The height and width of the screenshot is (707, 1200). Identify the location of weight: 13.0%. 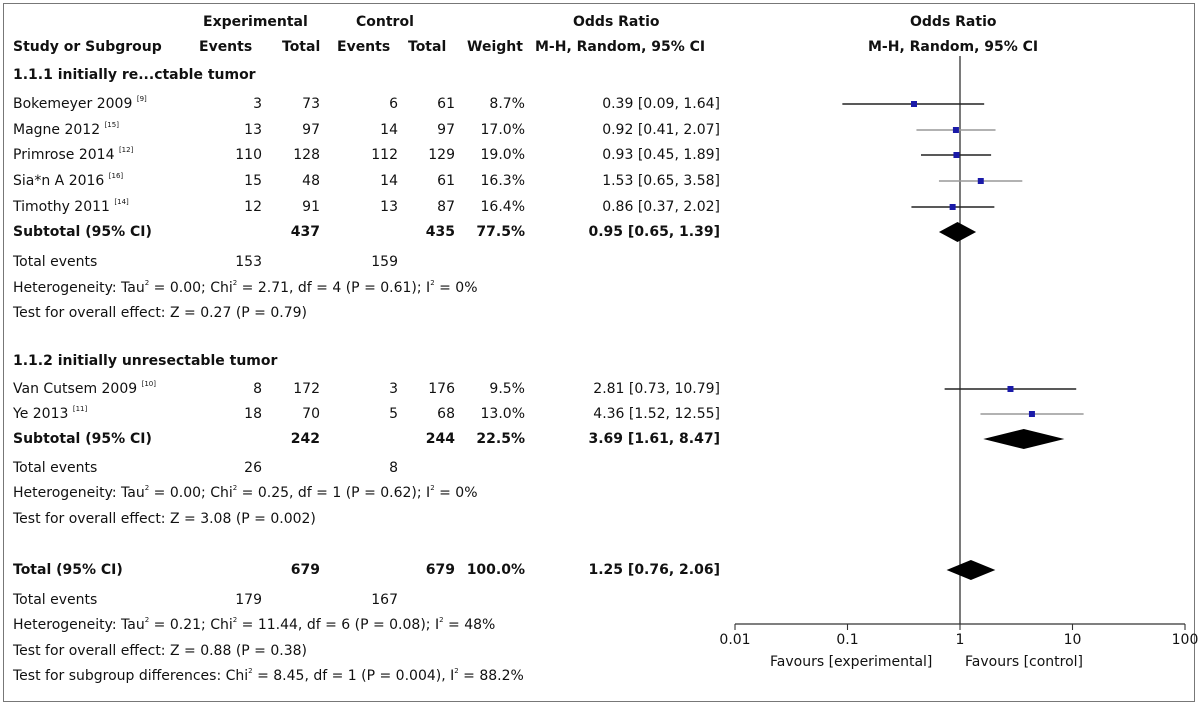
(502, 414).